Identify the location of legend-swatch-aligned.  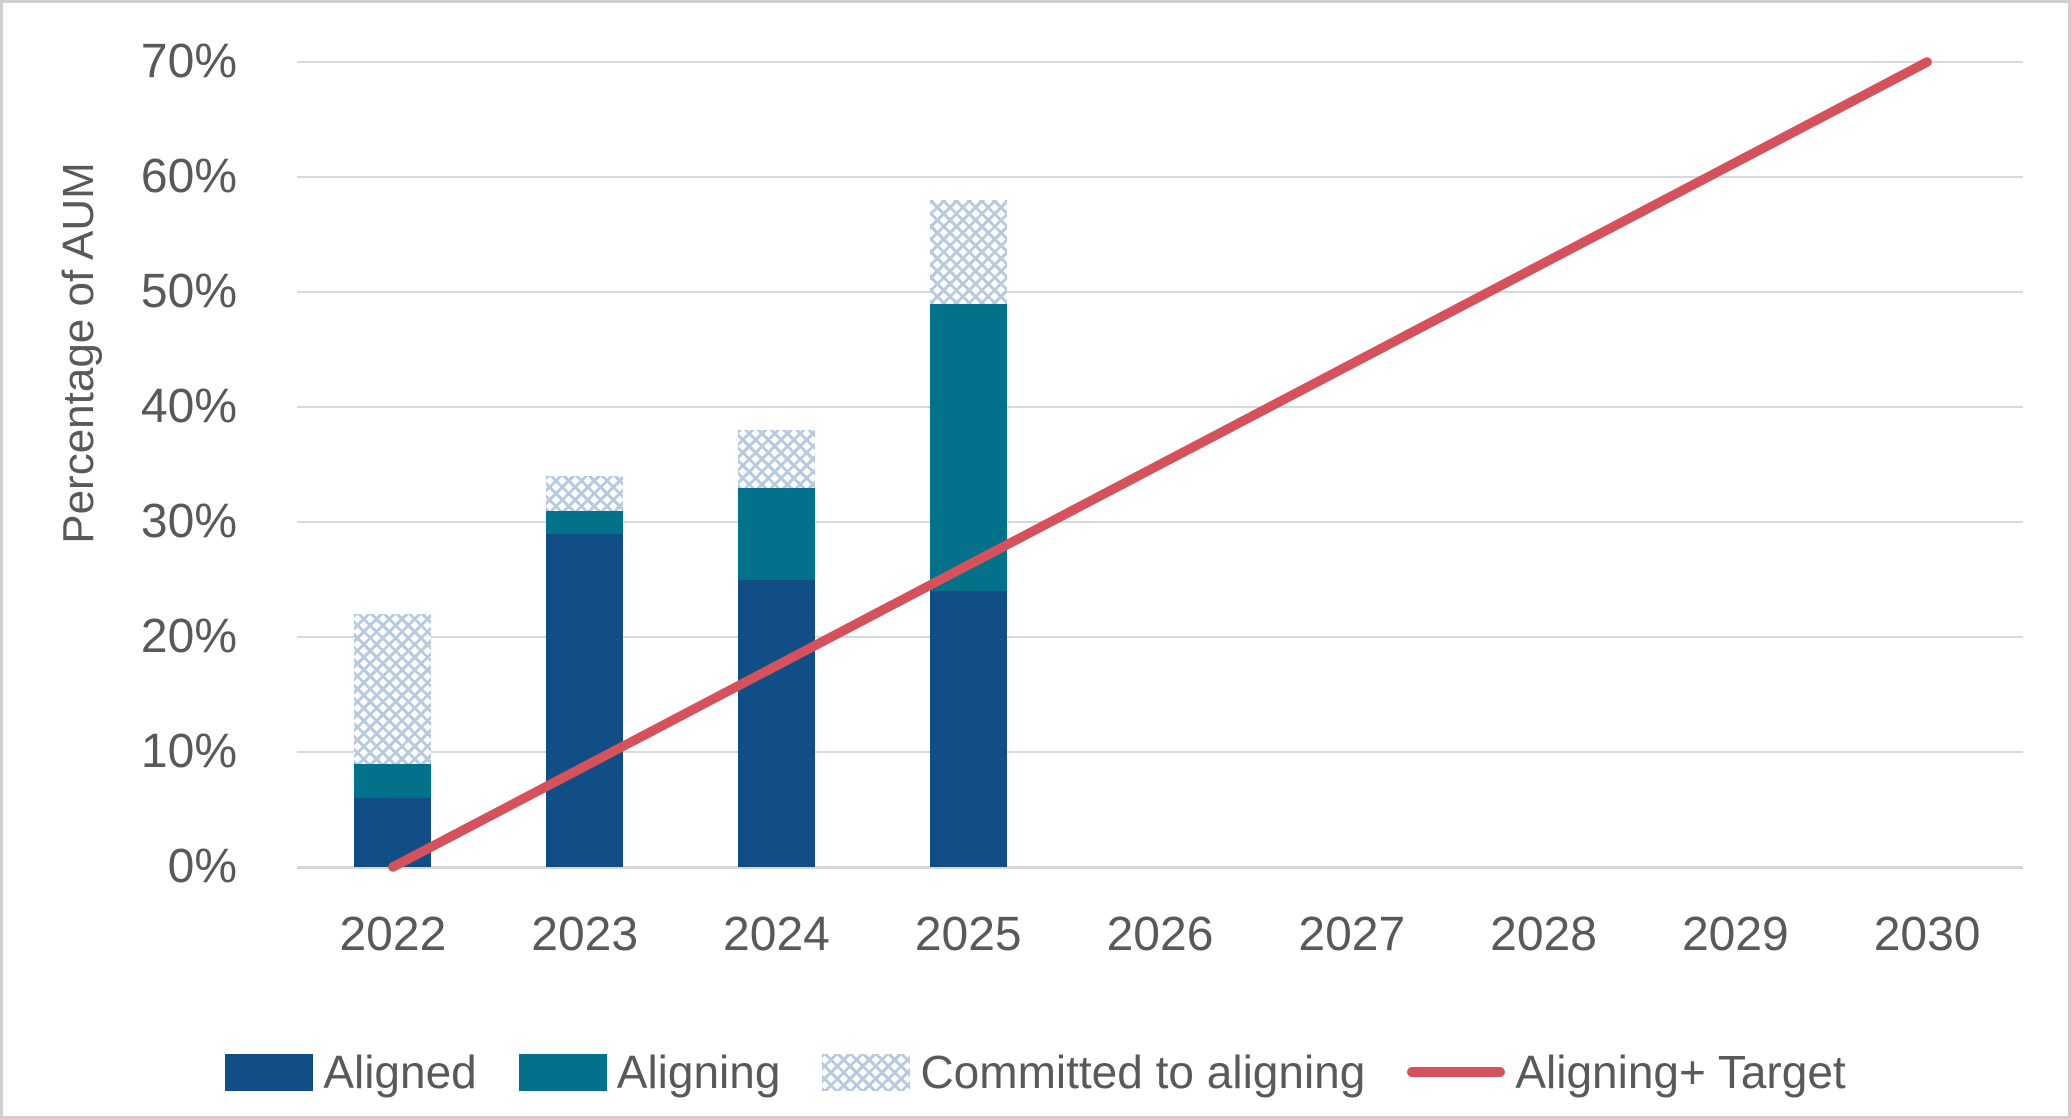
(269, 1072).